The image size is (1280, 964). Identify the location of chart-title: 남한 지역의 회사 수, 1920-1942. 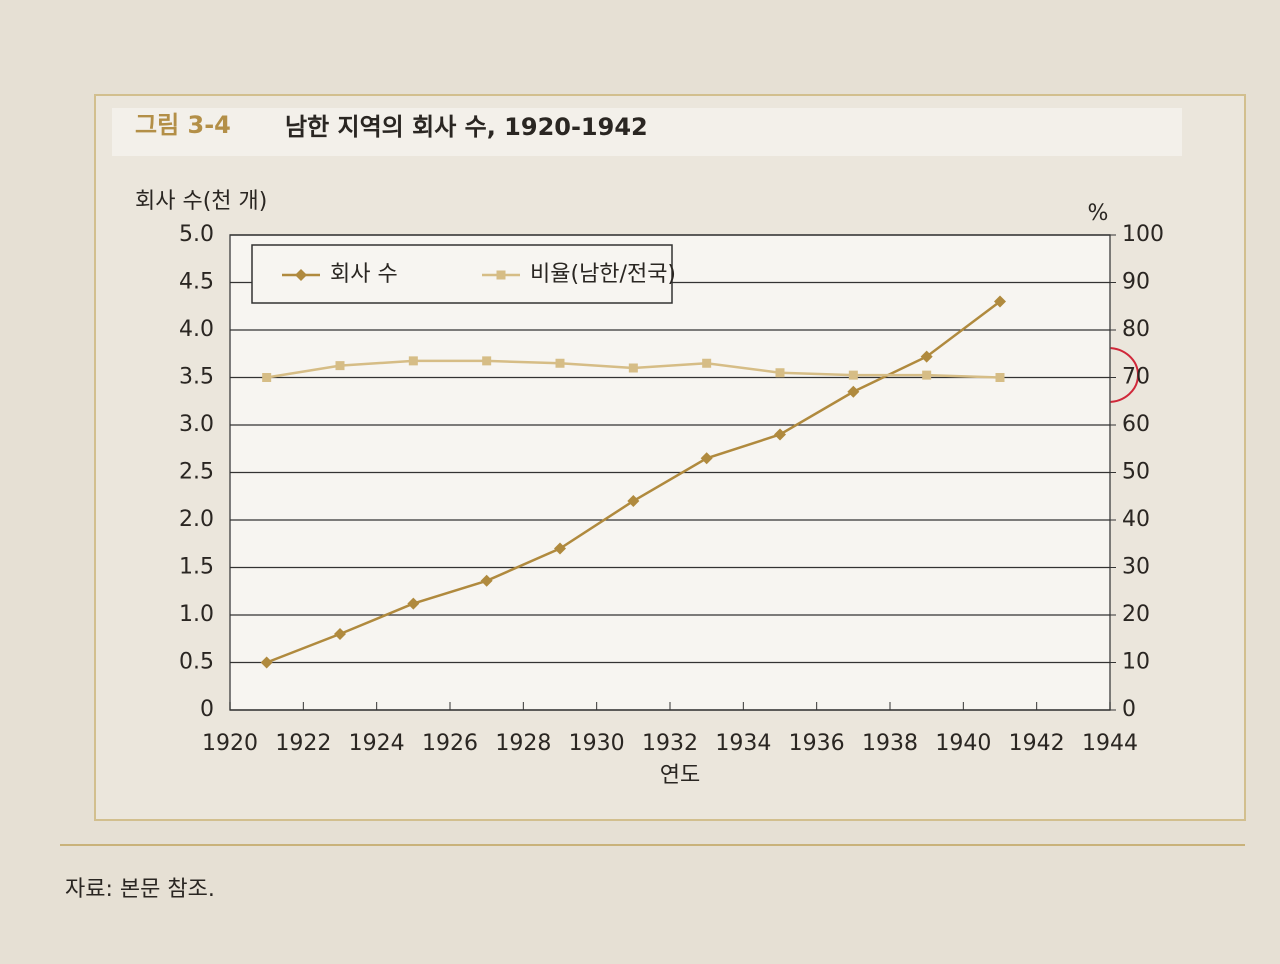
(466, 127).